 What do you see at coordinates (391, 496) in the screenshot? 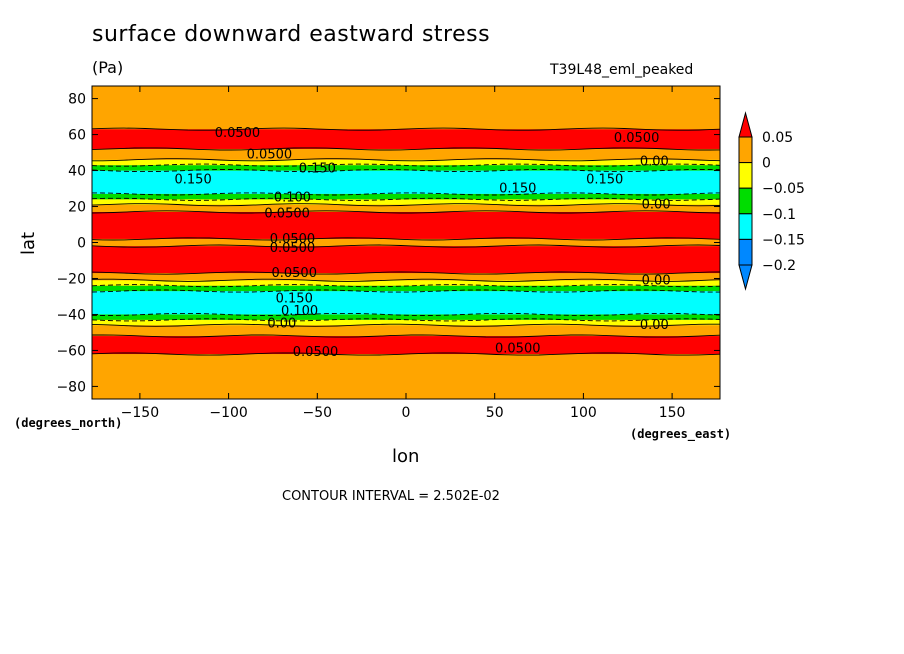
I see `contour-interval-label: CONTOUR INTERVAL = 2.502E-02` at bounding box center [391, 496].